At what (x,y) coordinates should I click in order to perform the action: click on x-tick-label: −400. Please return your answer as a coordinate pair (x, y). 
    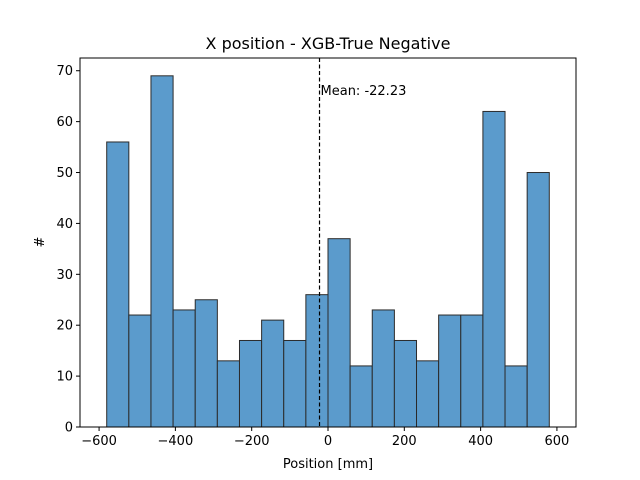
    Looking at the image, I should click on (176, 441).